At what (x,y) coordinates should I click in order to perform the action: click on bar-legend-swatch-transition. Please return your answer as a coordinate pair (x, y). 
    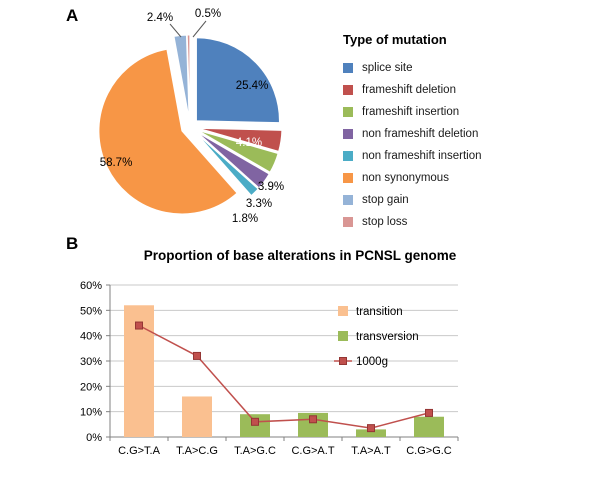
    Looking at the image, I should click on (343, 311).